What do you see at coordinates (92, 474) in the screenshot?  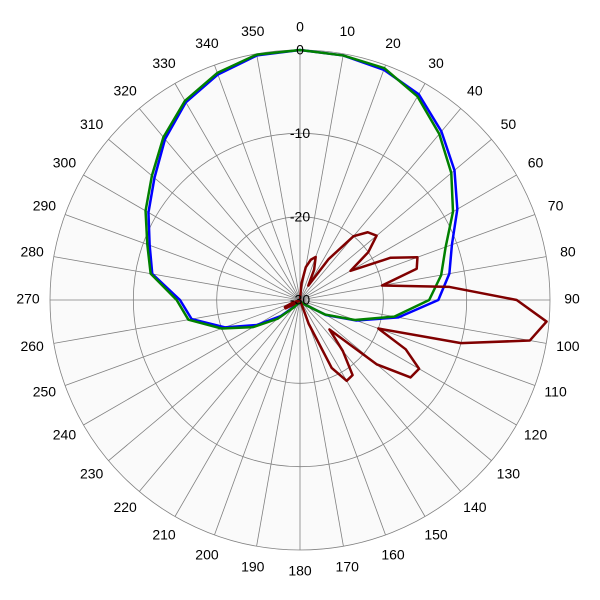 I see `angle-label: 230` at bounding box center [92, 474].